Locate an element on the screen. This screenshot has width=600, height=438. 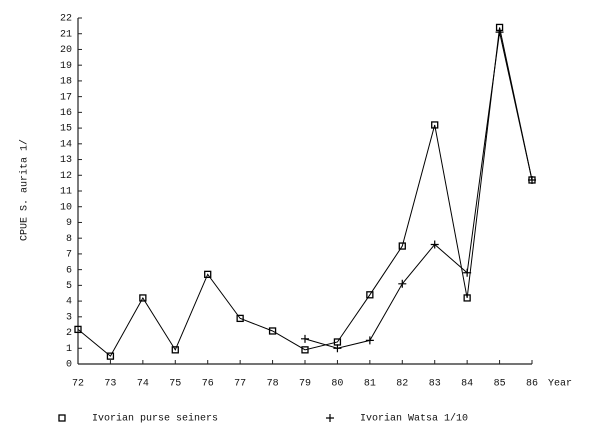
y-tick-label: 16 is located at coordinates (66, 113).